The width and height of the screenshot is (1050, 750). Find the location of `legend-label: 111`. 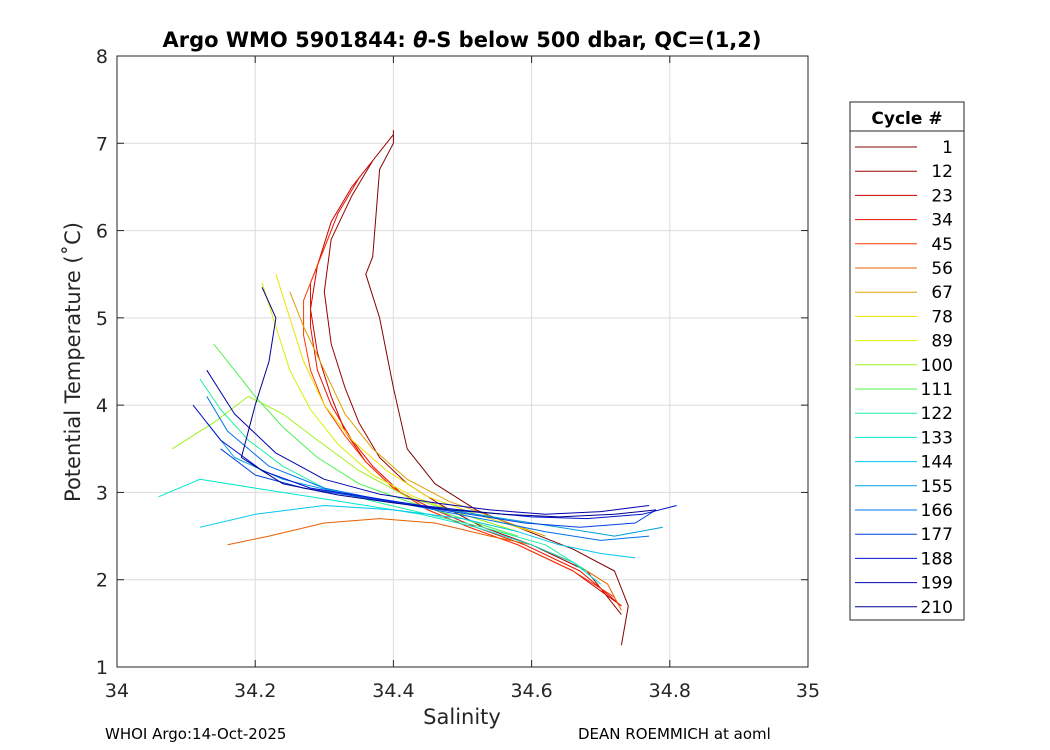

legend-label: 111 is located at coordinates (937, 390).